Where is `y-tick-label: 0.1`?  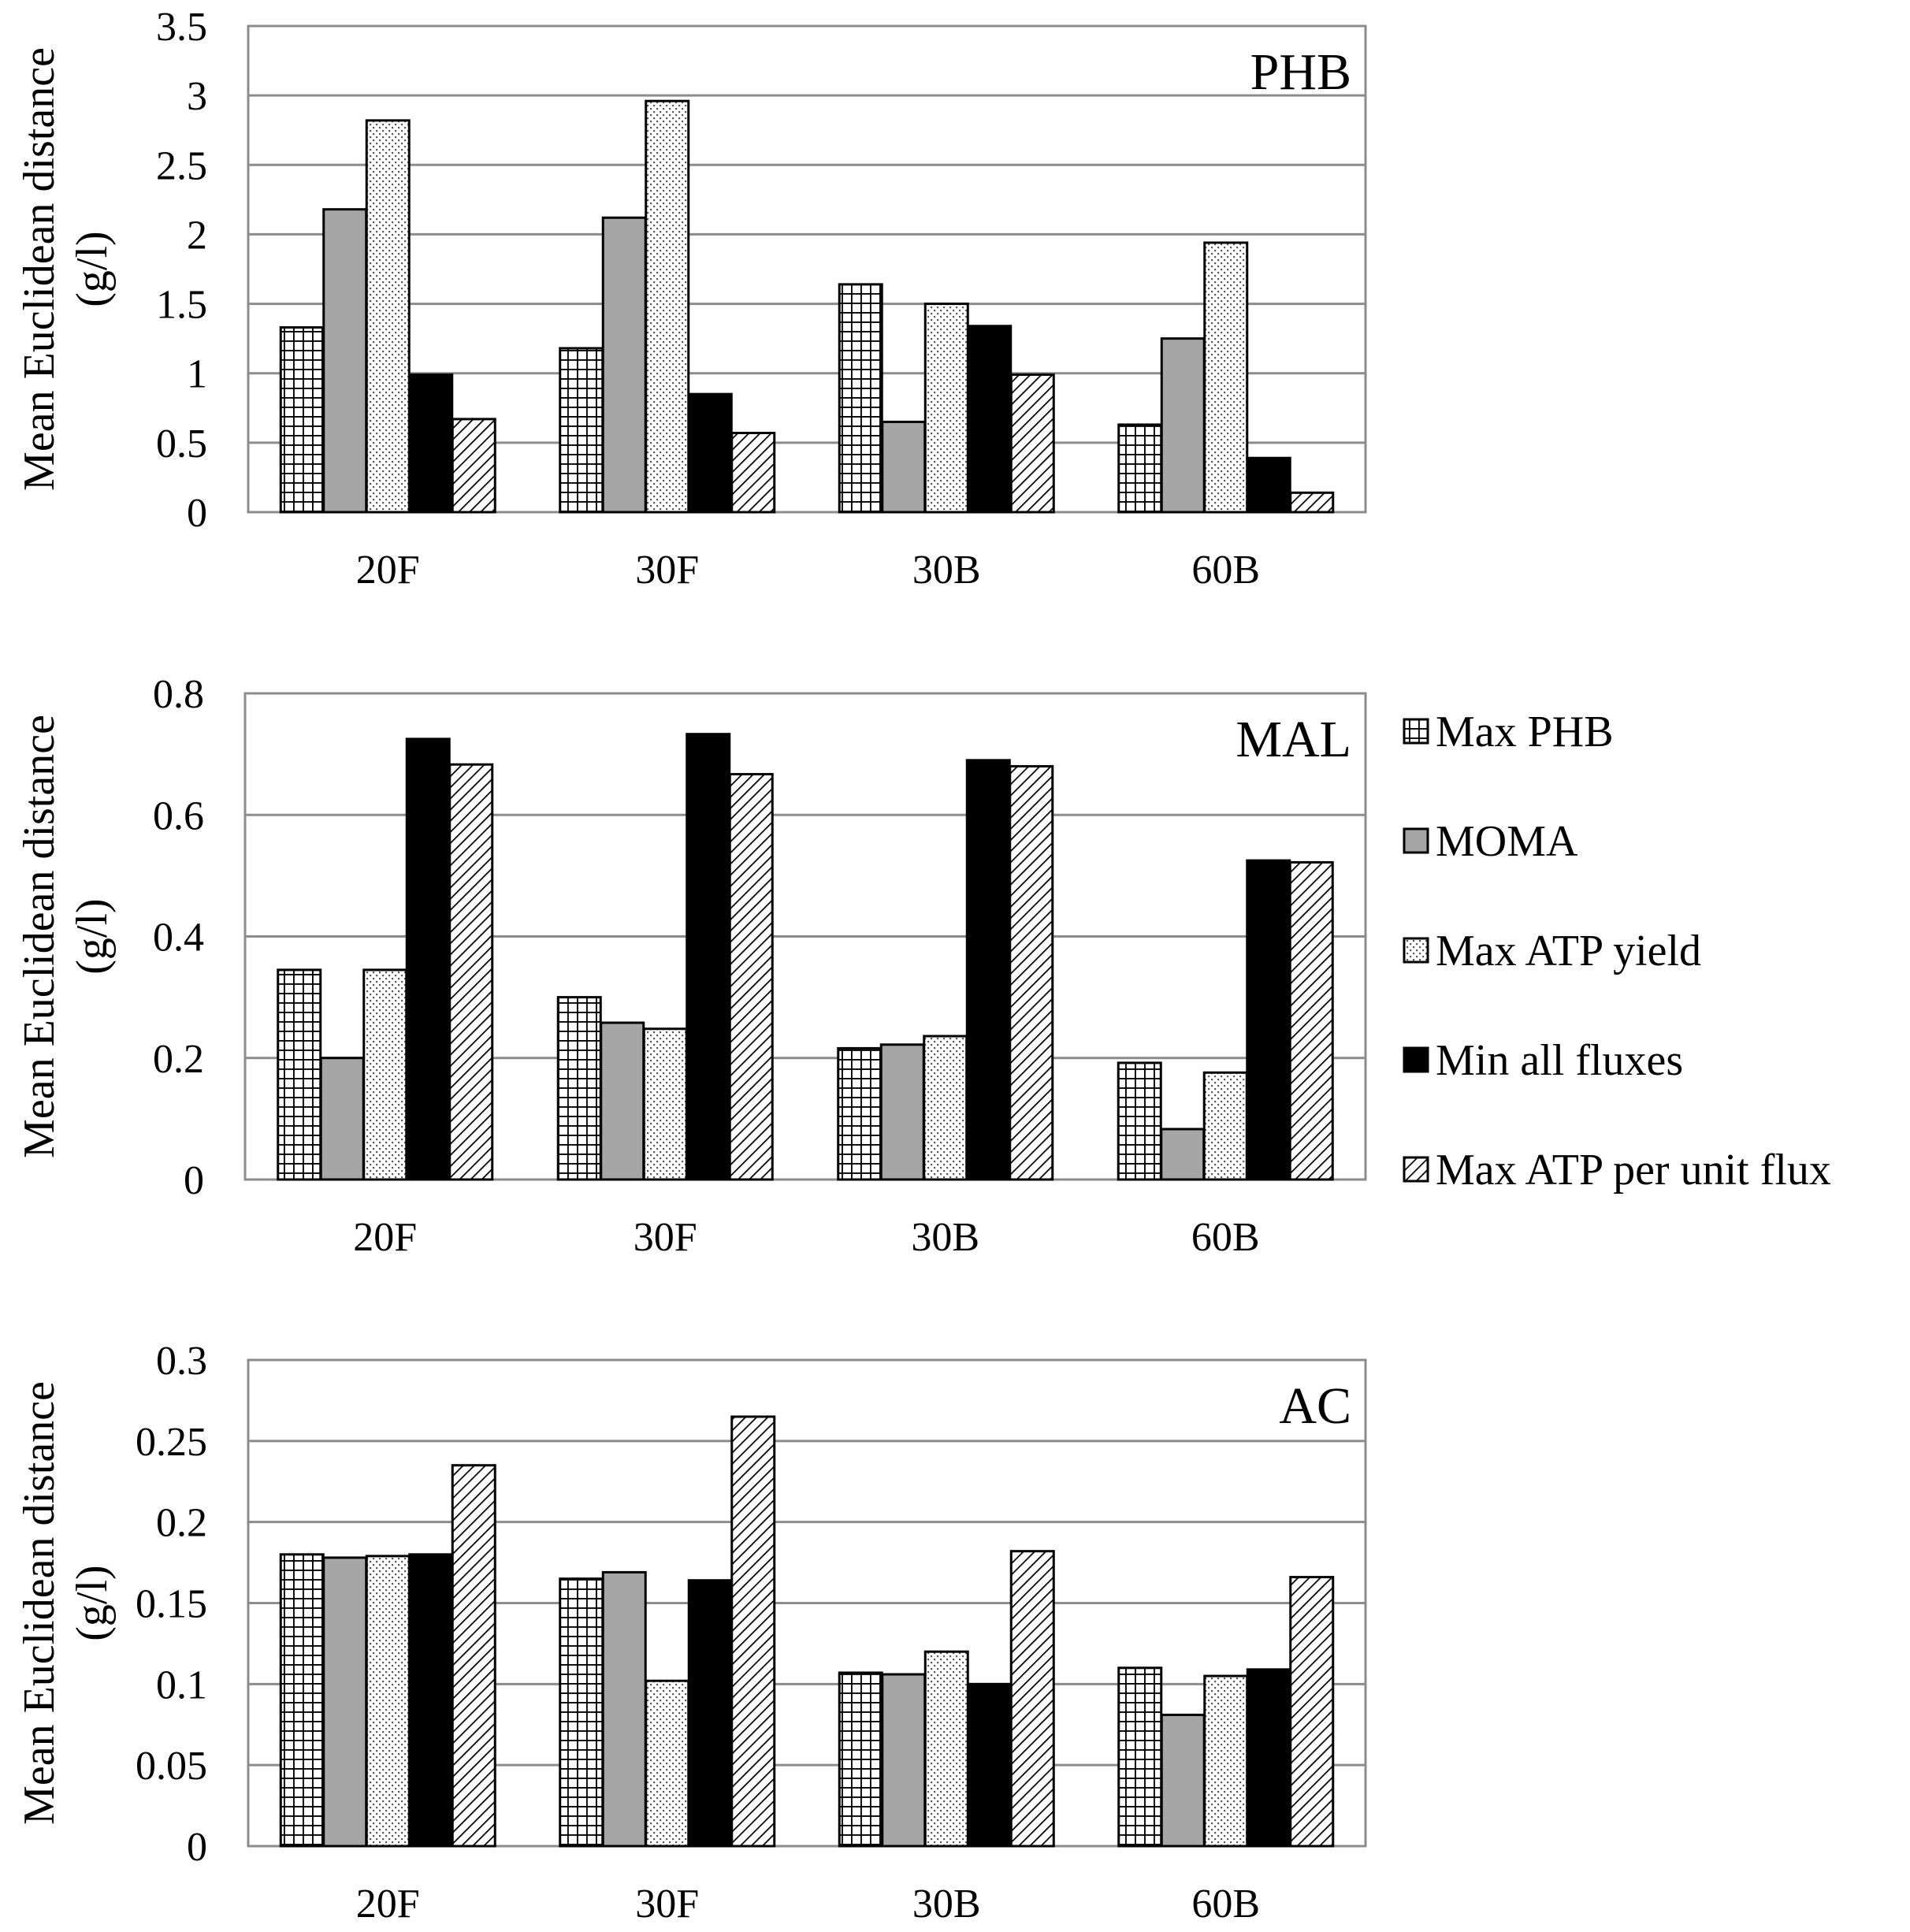 y-tick-label: 0.1 is located at coordinates (181, 1685).